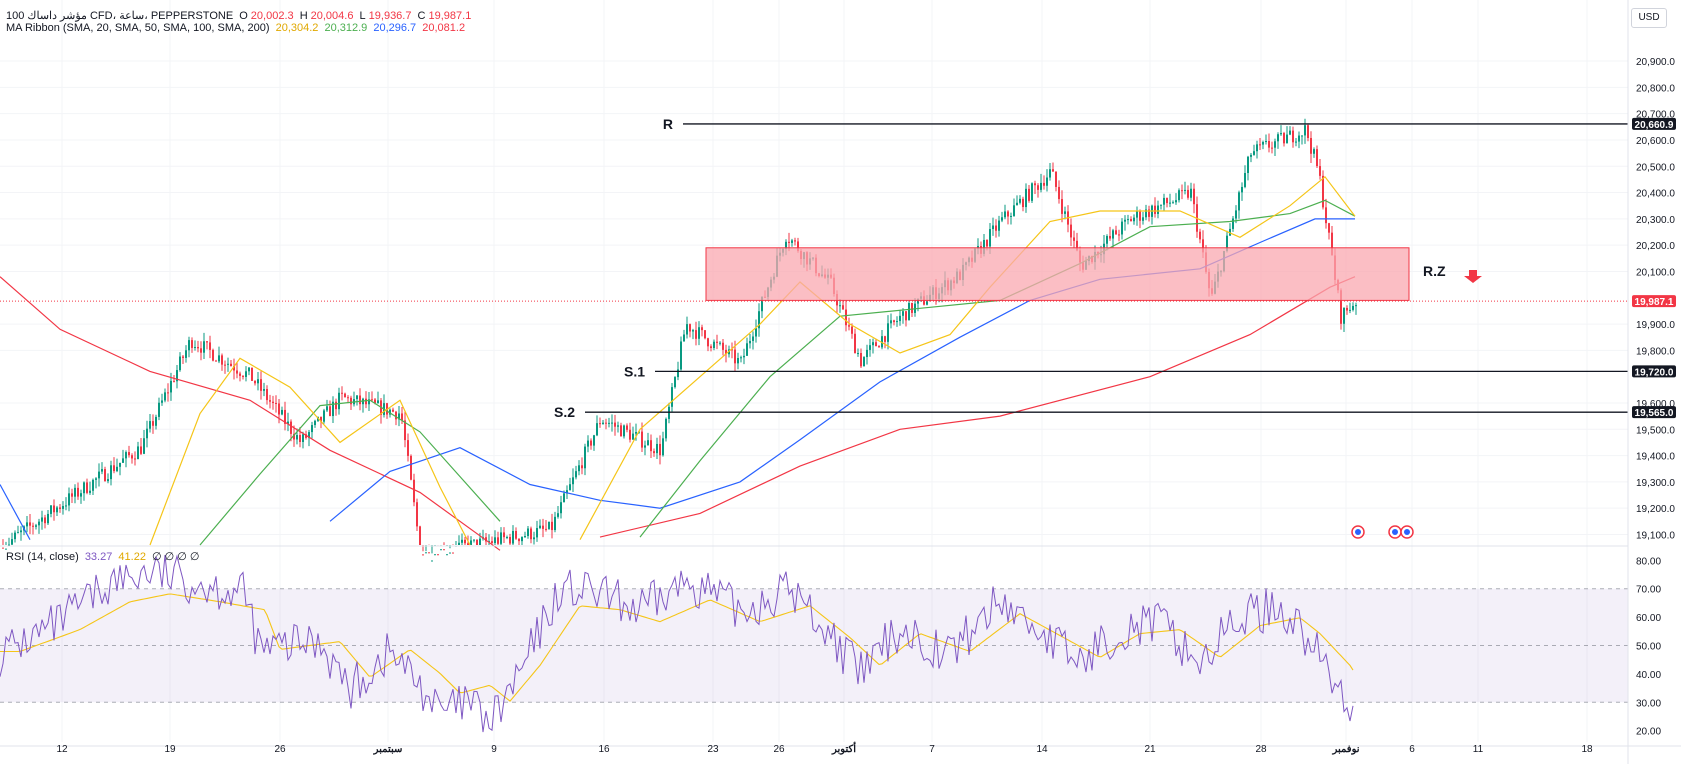 This screenshot has width=1681, height=764. I want to click on open-value: 20,002.3, so click(272, 16).